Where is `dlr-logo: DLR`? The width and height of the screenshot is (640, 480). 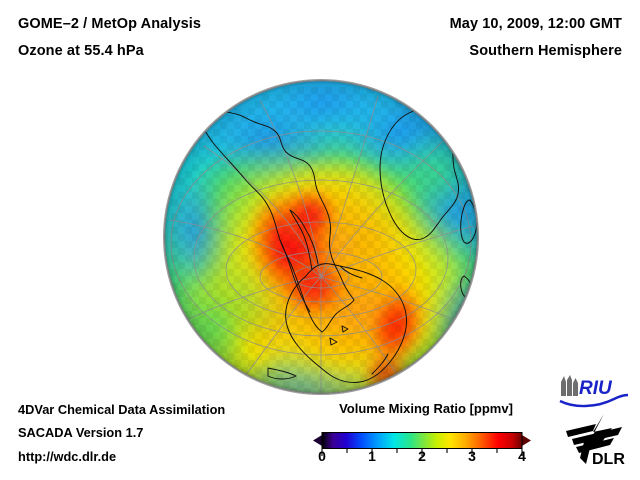 dlr-logo: DLR is located at coordinates (597, 440).